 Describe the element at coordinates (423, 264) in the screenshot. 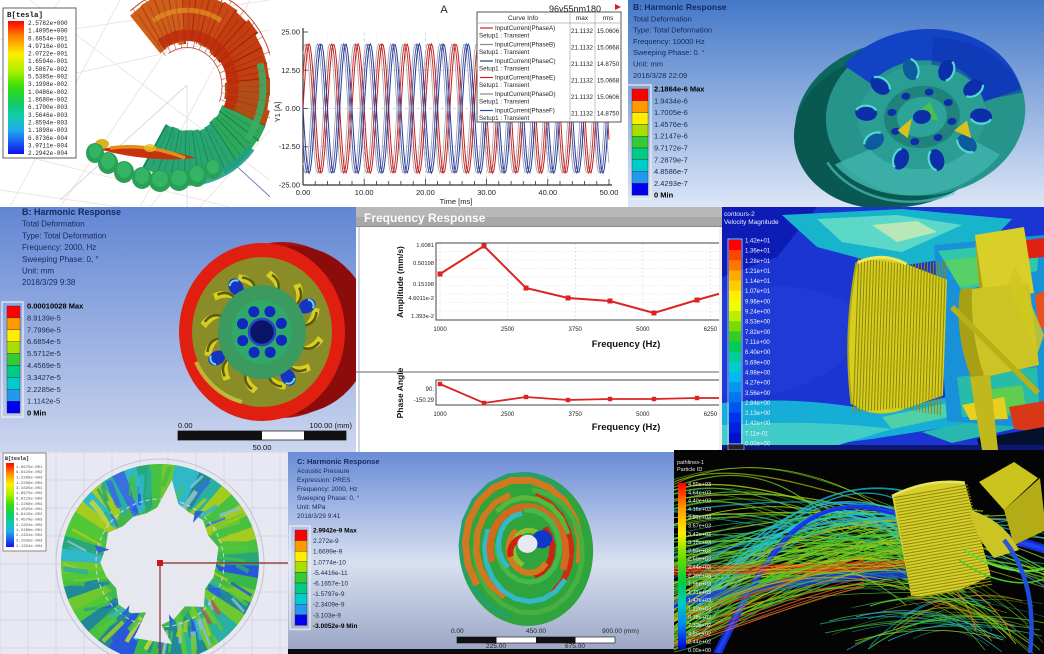

I see `svg-text: 0.50198` at that location.